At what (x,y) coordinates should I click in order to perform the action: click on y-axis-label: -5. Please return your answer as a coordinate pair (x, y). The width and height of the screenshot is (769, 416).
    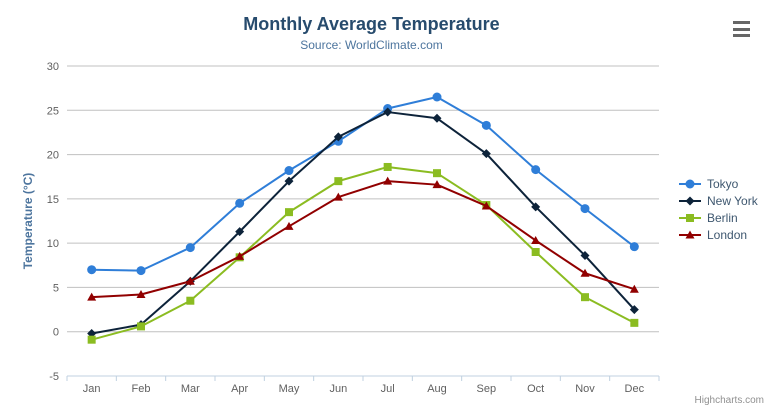
    Looking at the image, I should click on (54, 377).